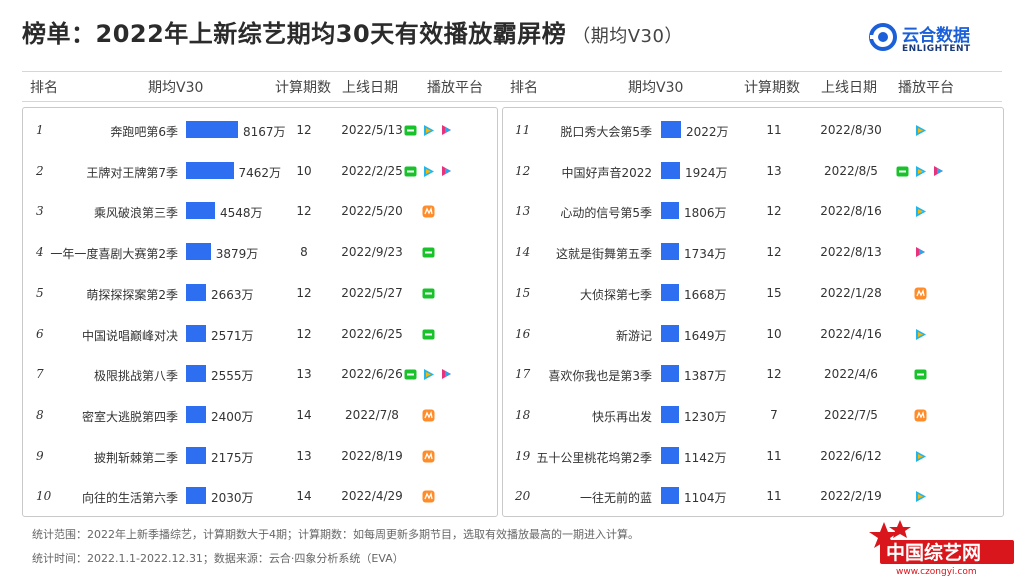 This screenshot has height=583, width=1024. Describe the element at coordinates (656, 88) in the screenshot. I see `header-v30-right: 期均V30` at that location.